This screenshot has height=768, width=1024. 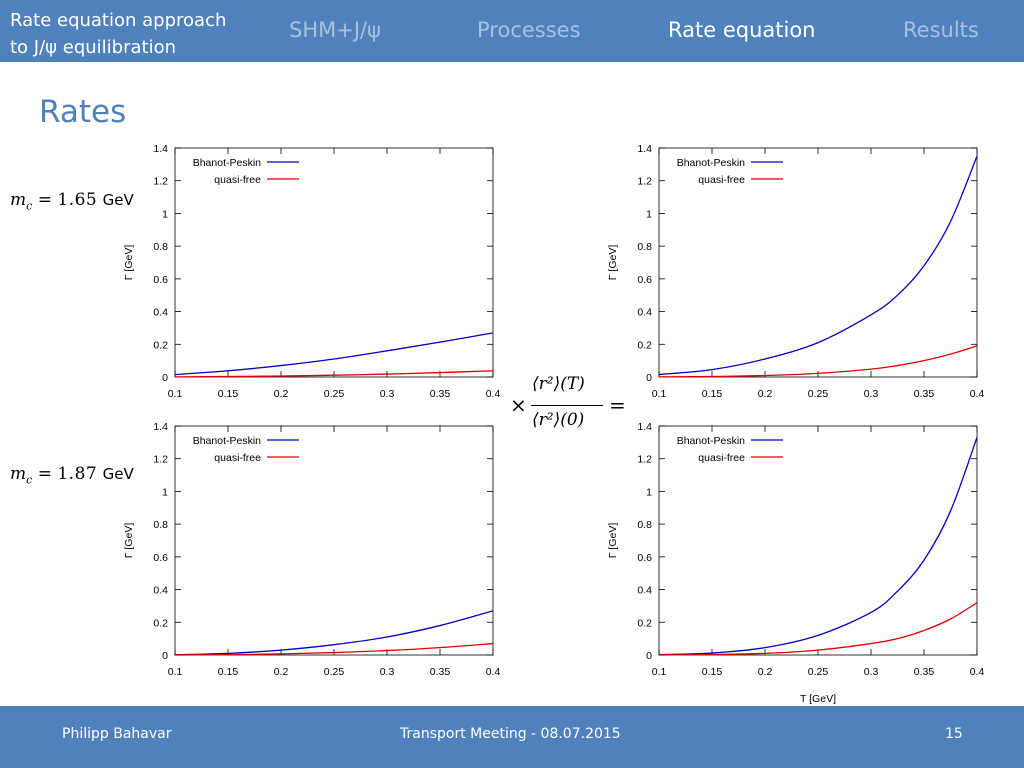 I want to click on formula-numerator: ⟨r²⟩(T), so click(x=558, y=384).